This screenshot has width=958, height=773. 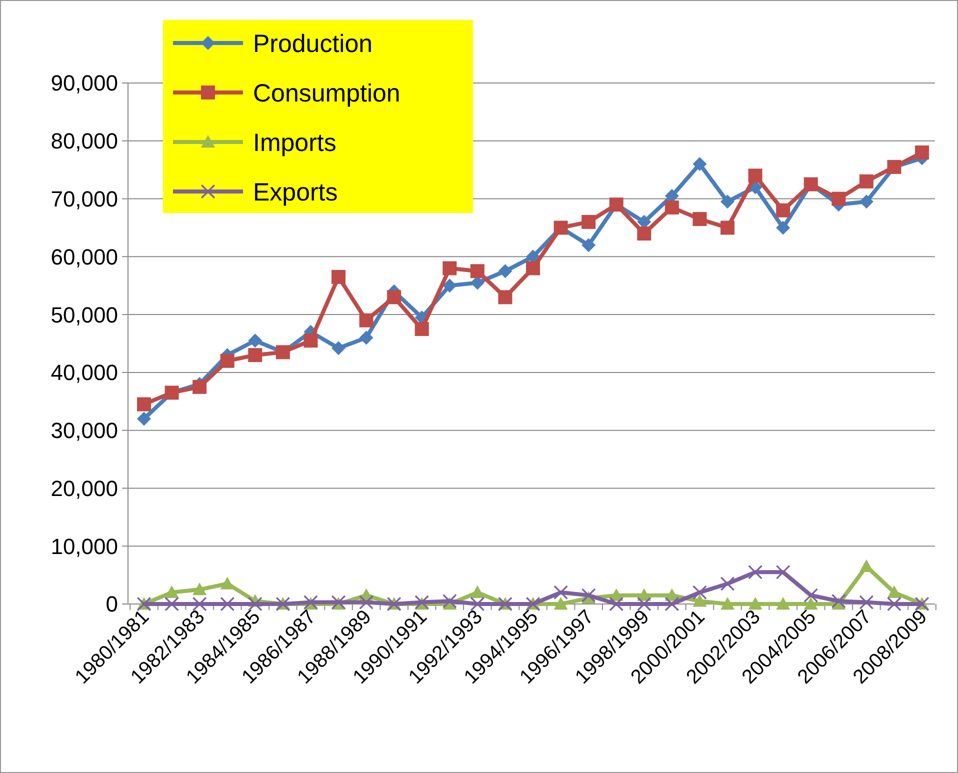 I want to click on y-tick-label: 30,000, so click(x=84, y=431).